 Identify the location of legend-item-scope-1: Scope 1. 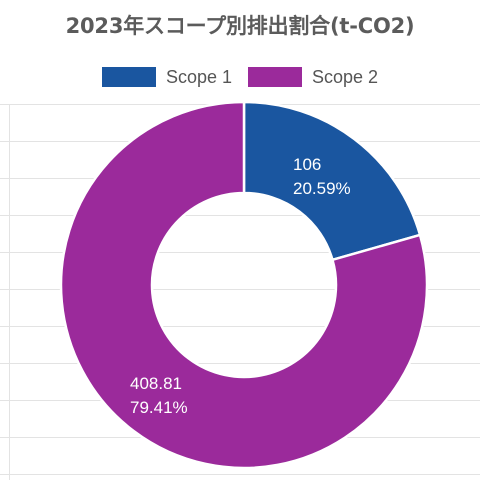
(166, 77).